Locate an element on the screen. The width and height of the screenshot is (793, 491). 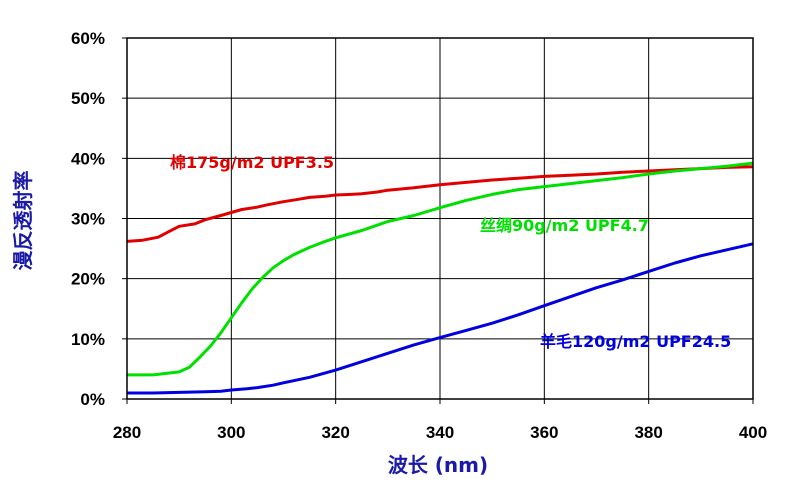
y-axis-ticks: 0% 10% 20% 30% 40% 50% 60% is located at coordinates (99, 219).